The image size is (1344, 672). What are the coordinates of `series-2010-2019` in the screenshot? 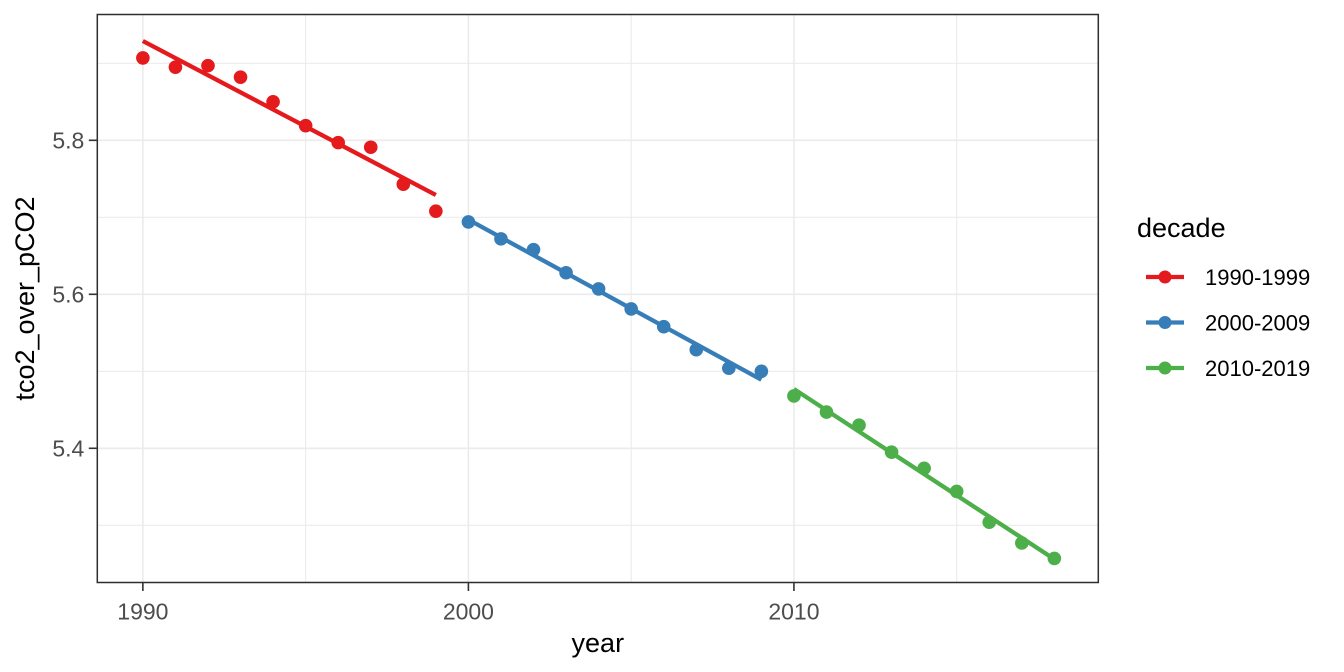 It's located at (924, 476).